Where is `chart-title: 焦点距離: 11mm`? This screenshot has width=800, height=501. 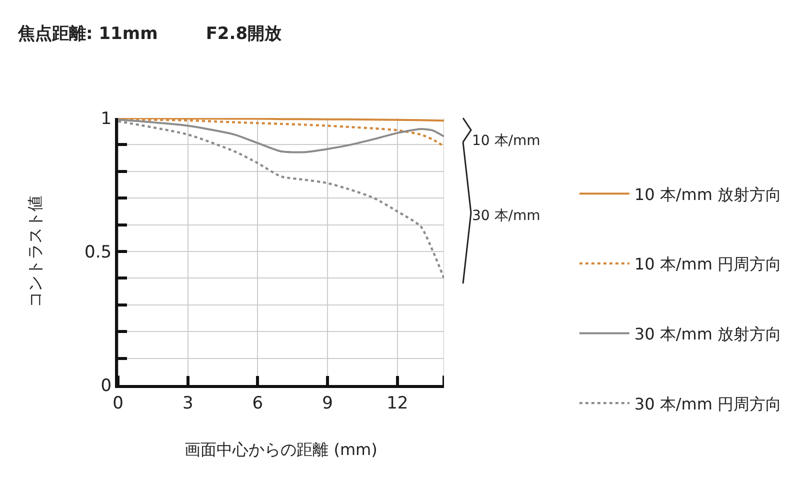 chart-title: 焦点距離: 11mm is located at coordinates (88, 34).